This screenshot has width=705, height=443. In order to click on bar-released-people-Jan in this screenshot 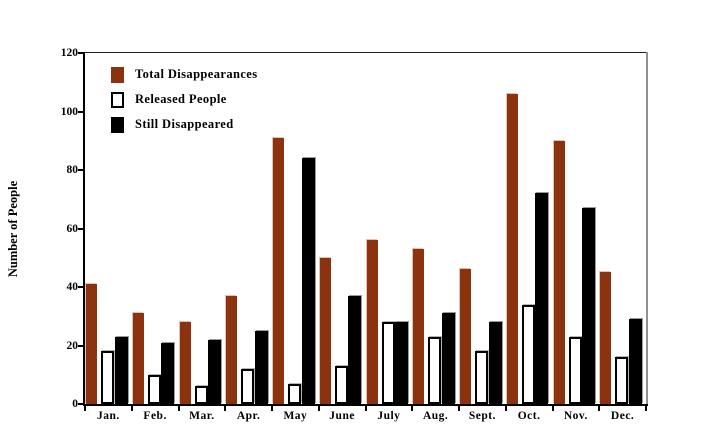, I will do `click(107, 377)`.